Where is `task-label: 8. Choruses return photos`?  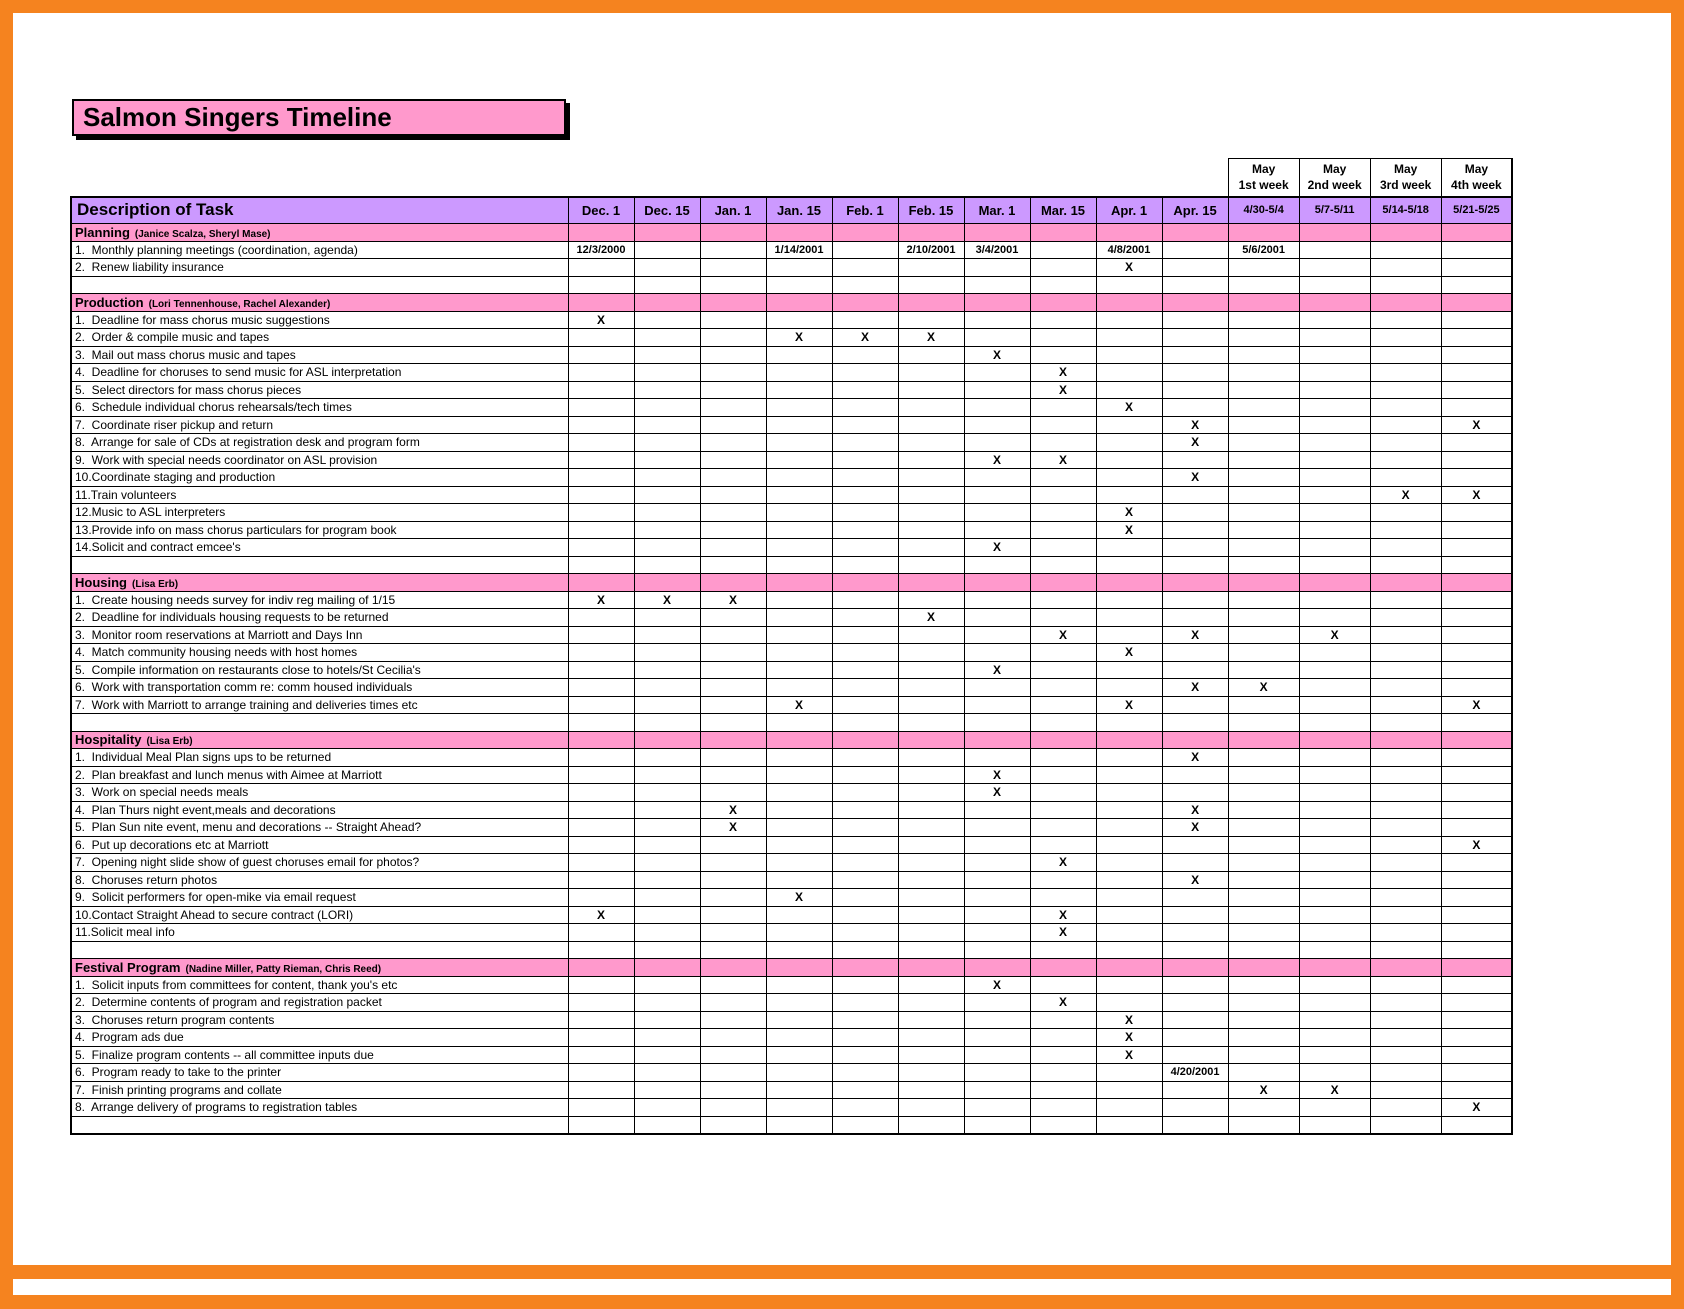 task-label: 8. Choruses return photos is located at coordinates (319, 879).